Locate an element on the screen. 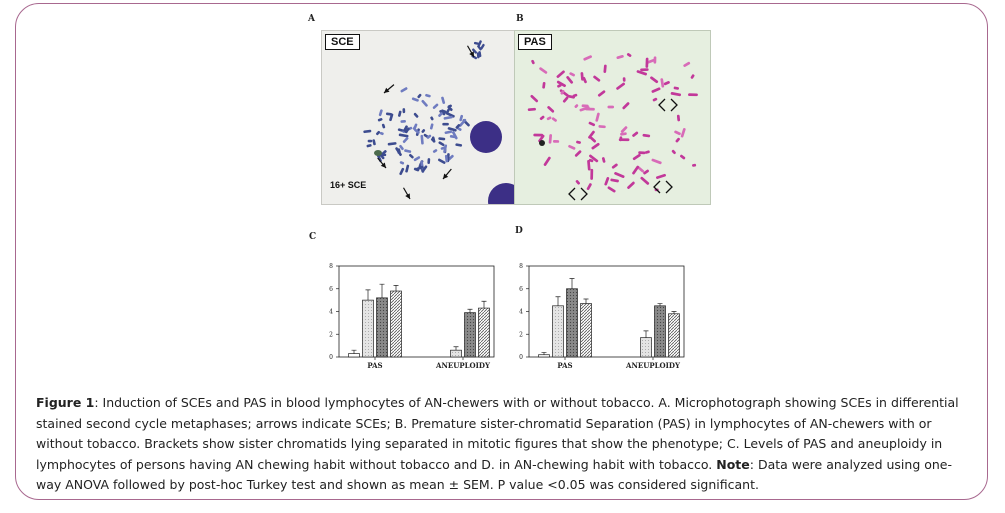  panel-letter-d: D is located at coordinates (519, 231).